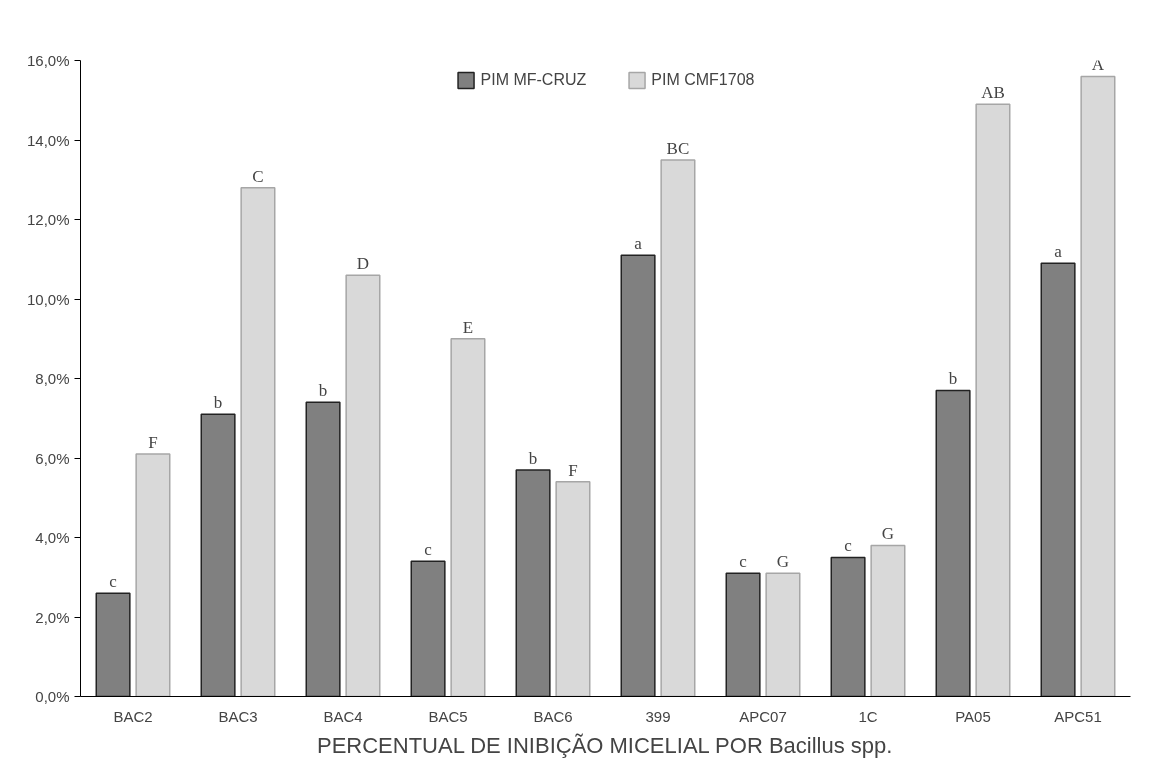 Image resolution: width=1168 pixels, height=771 pixels. What do you see at coordinates (533, 80) in the screenshot?
I see `legend-label: PIM MF-CRUZ` at bounding box center [533, 80].